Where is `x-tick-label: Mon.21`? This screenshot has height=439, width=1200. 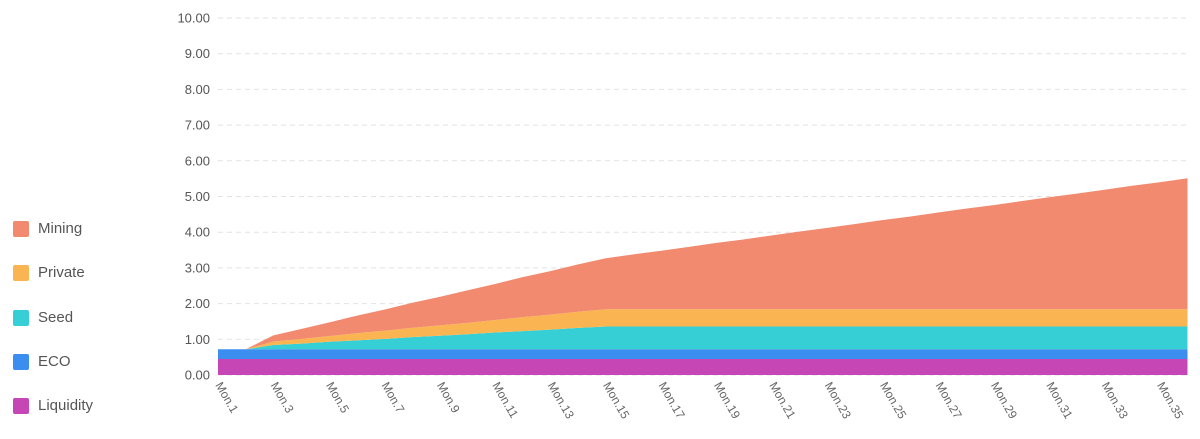
x-tick-label: Mon.21 is located at coordinates (782, 401).